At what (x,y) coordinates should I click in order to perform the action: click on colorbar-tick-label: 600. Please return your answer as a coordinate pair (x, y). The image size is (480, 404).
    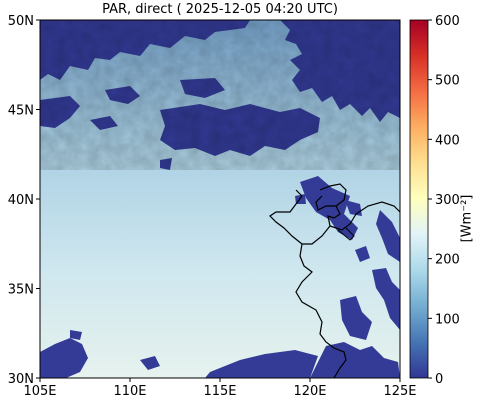
    Looking at the image, I should click on (447, 21).